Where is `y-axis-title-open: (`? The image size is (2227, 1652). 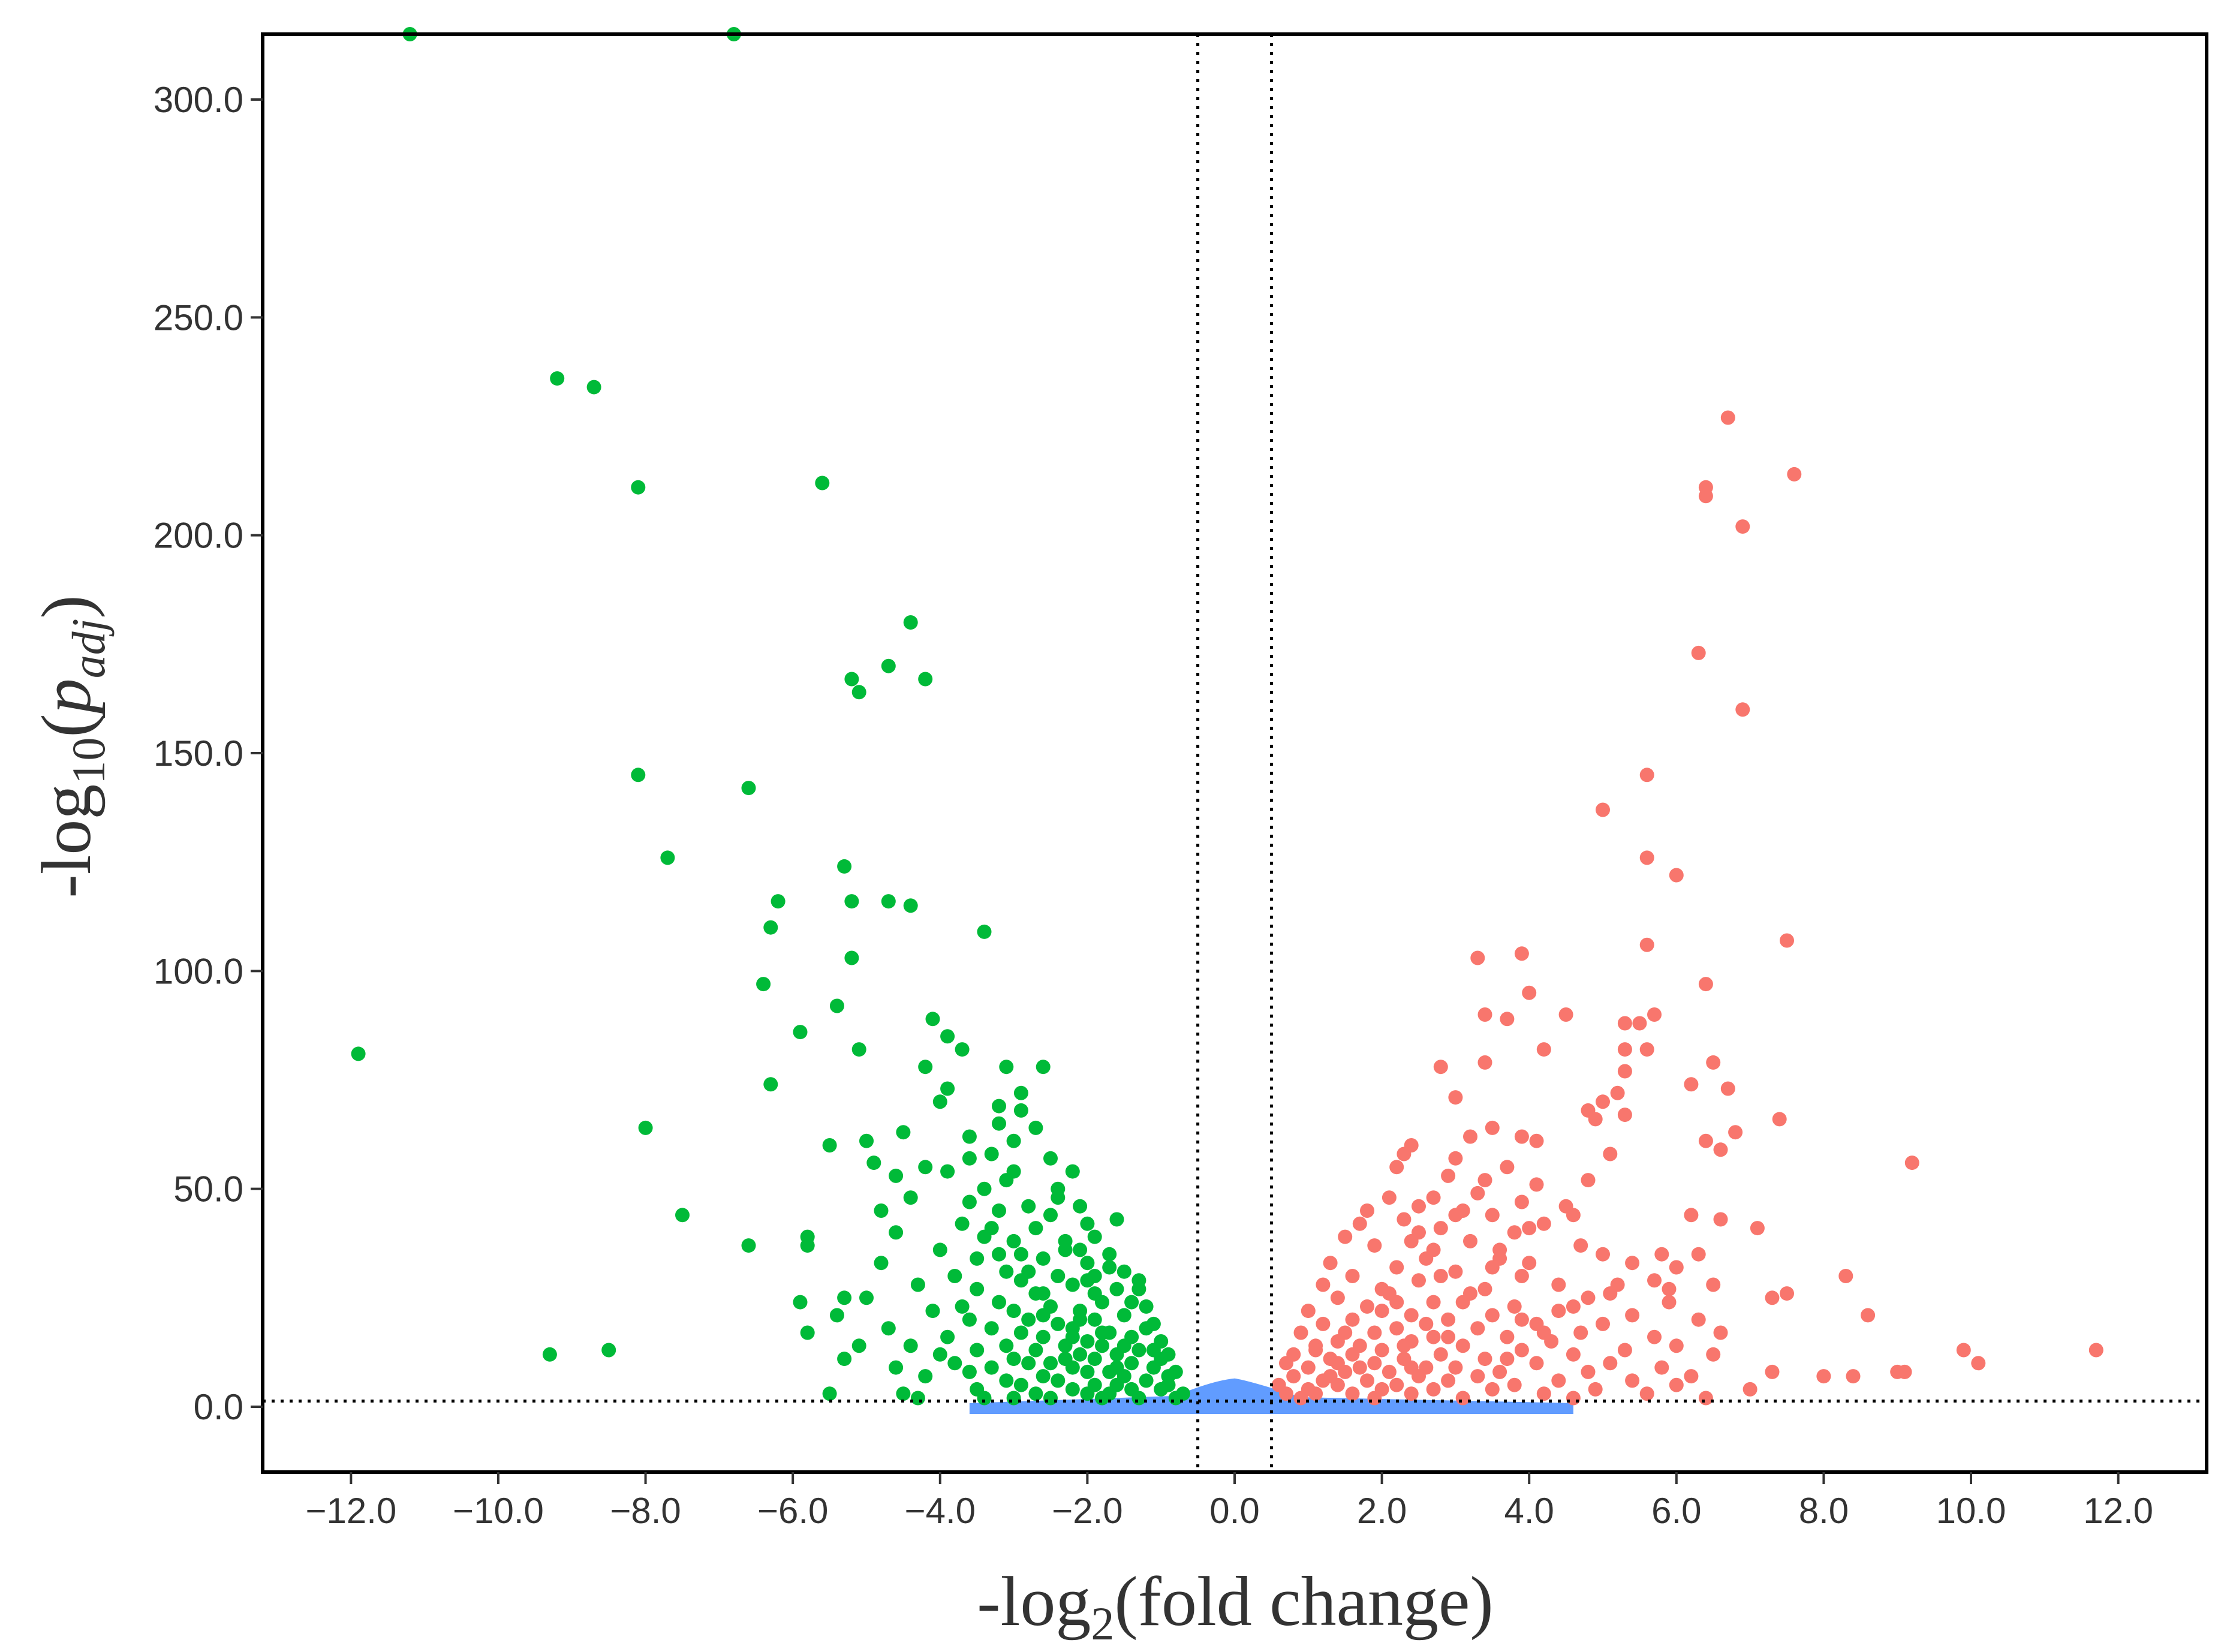
y-axis-title-open: ( is located at coordinates (66, 725).